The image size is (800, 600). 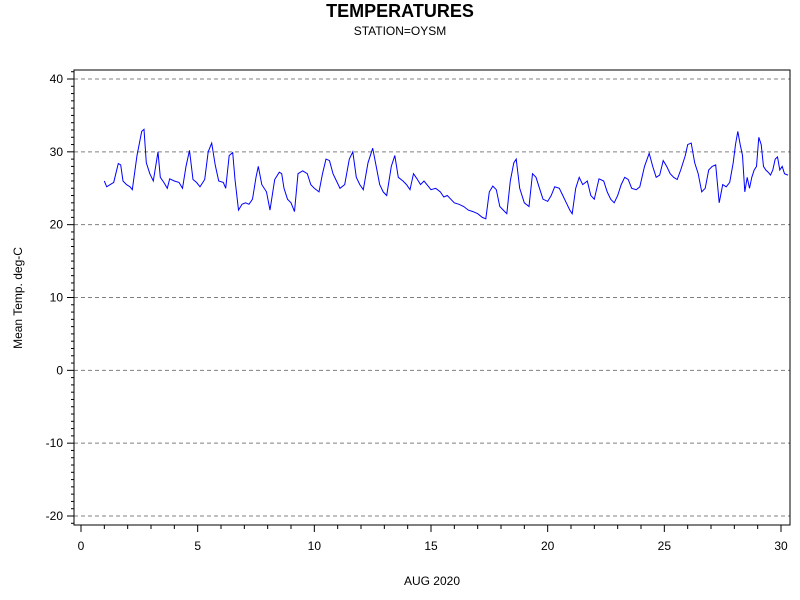 I want to click on y-axis-ticks: -20 -10 0 10 20 30 40, so click(x=60, y=297).